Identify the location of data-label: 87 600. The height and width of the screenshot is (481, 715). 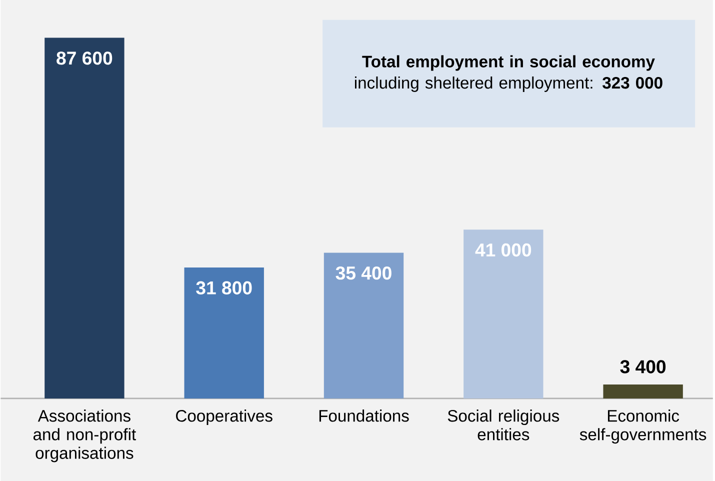
(84, 58).